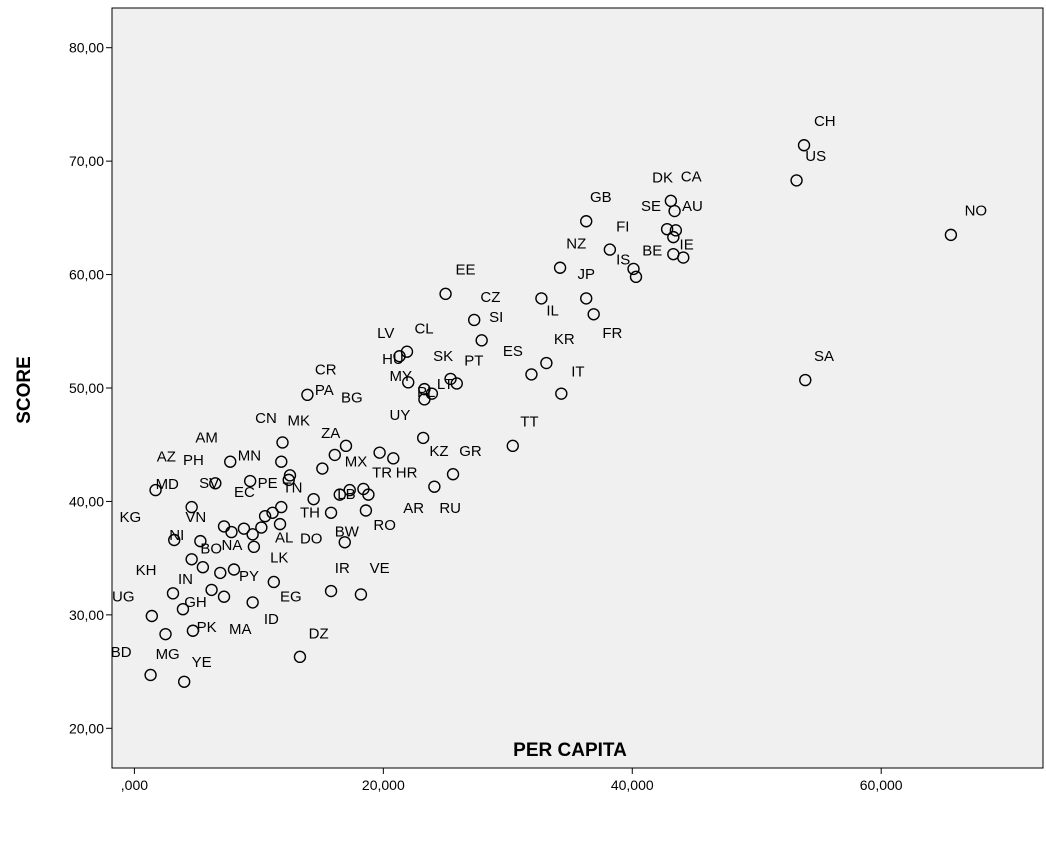  I want to click on point-label: TN, so click(293, 487).